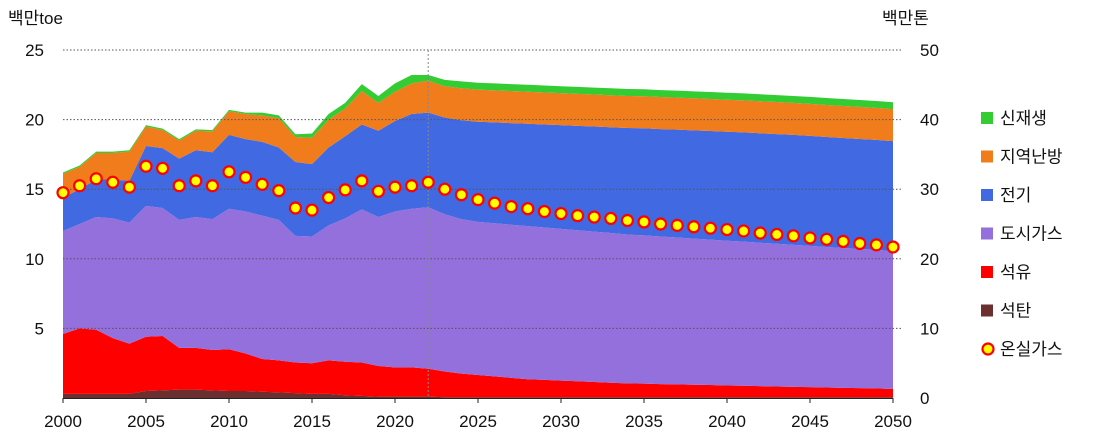  I want to click on x-tick-label: 2010, so click(229, 421).